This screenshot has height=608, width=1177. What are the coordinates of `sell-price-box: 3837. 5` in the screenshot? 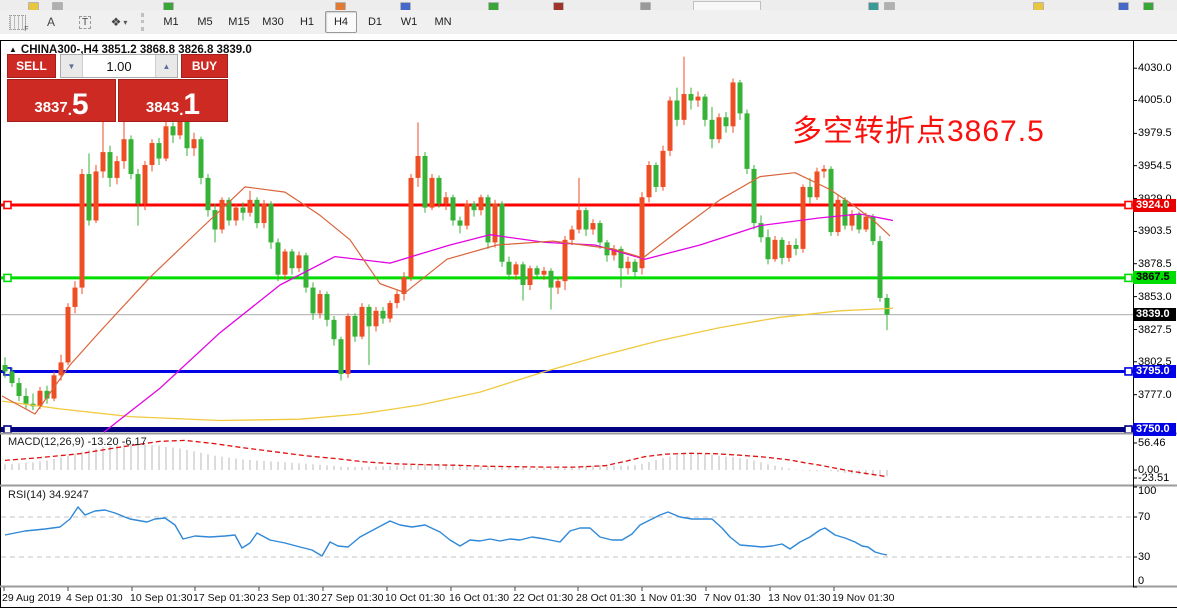 It's located at (61, 100).